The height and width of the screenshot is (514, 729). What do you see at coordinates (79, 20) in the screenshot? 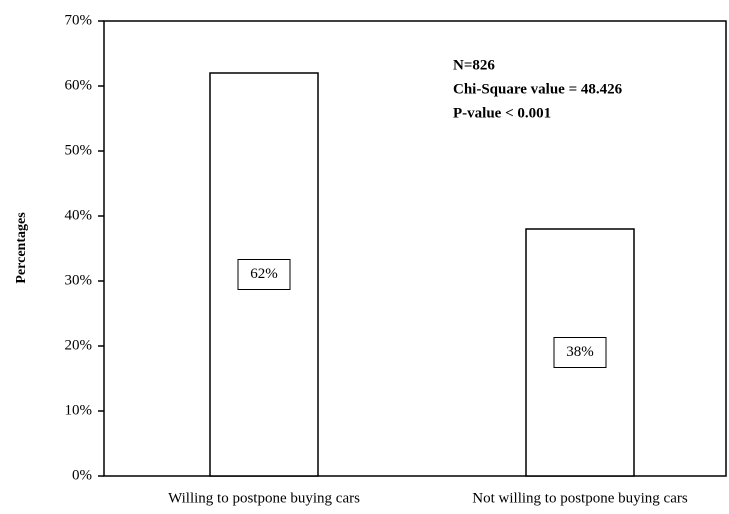
I see `y-tick-label: 70%` at bounding box center [79, 20].